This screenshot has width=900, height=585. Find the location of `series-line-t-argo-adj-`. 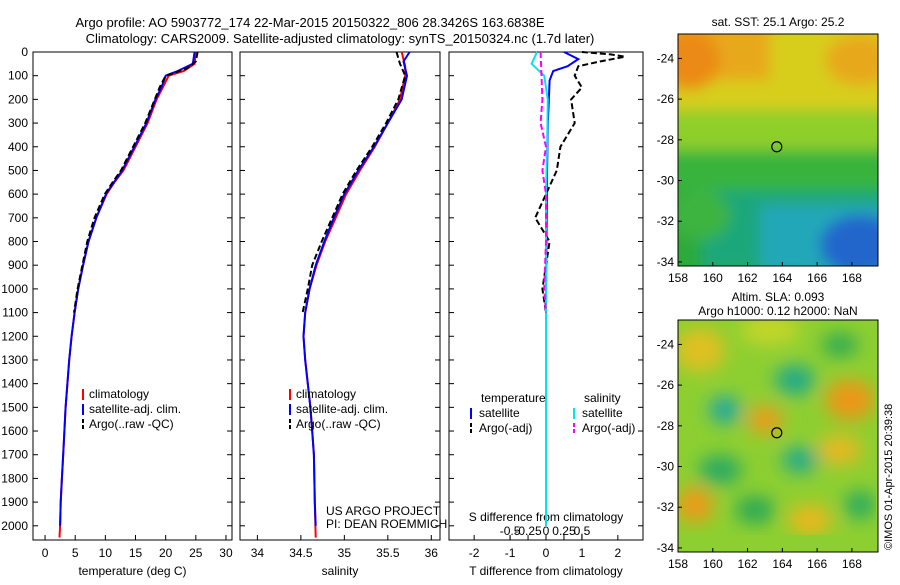

series-line-t-argo-adj- is located at coordinates (580, 182).